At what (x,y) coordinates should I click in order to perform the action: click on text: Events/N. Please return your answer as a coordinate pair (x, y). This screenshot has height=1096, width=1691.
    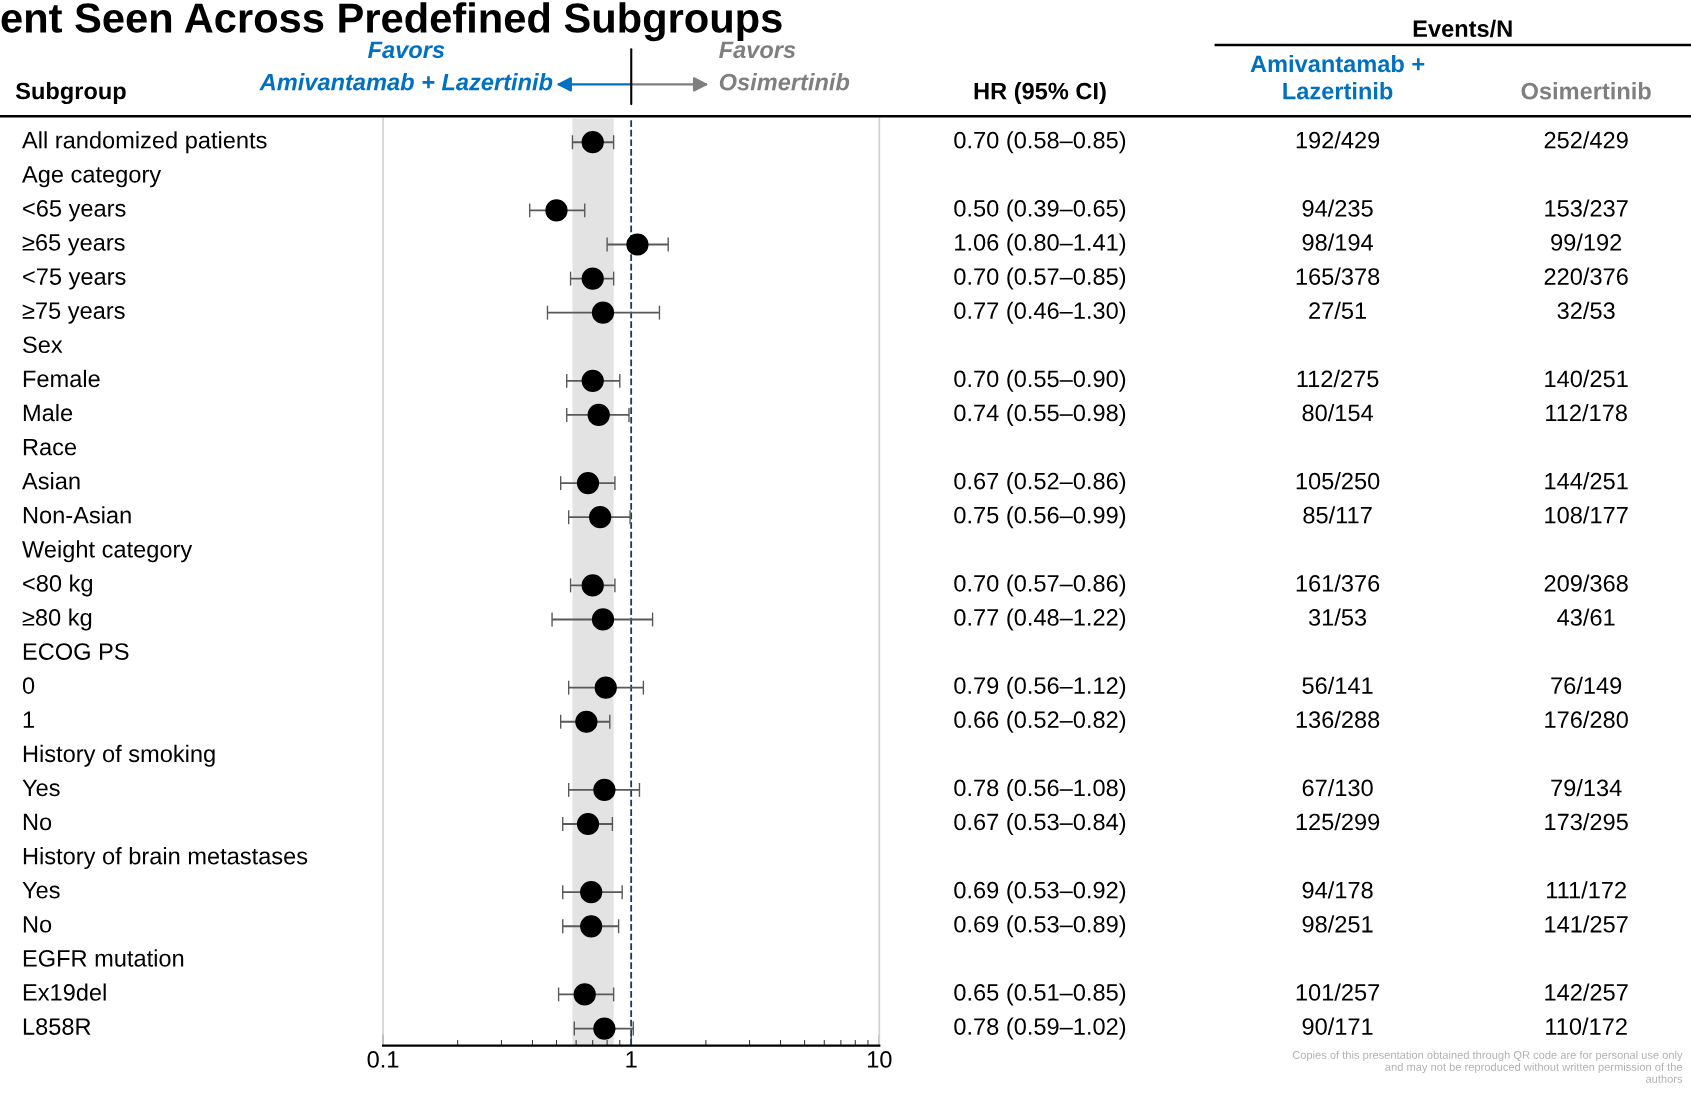
    Looking at the image, I should click on (1462, 28).